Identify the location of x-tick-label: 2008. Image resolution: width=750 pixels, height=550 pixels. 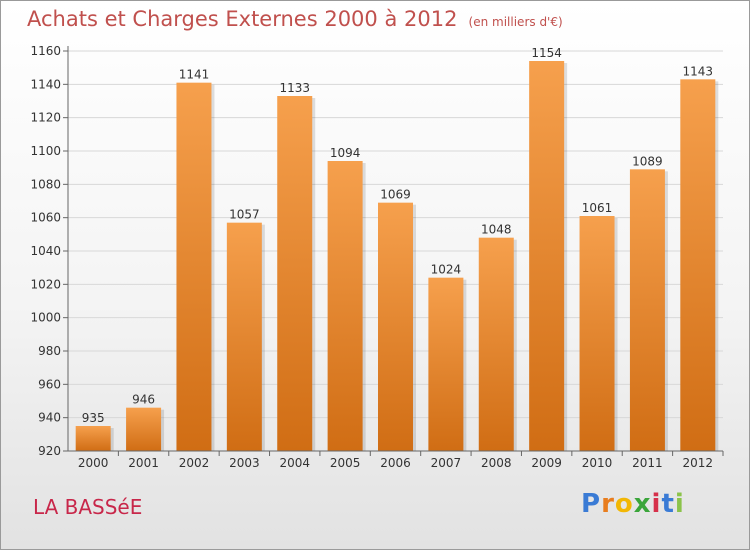
(496, 463).